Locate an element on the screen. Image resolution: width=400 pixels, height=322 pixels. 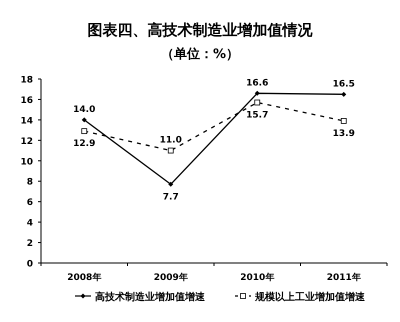
y-tick-label: 14 is located at coordinates (26, 121).